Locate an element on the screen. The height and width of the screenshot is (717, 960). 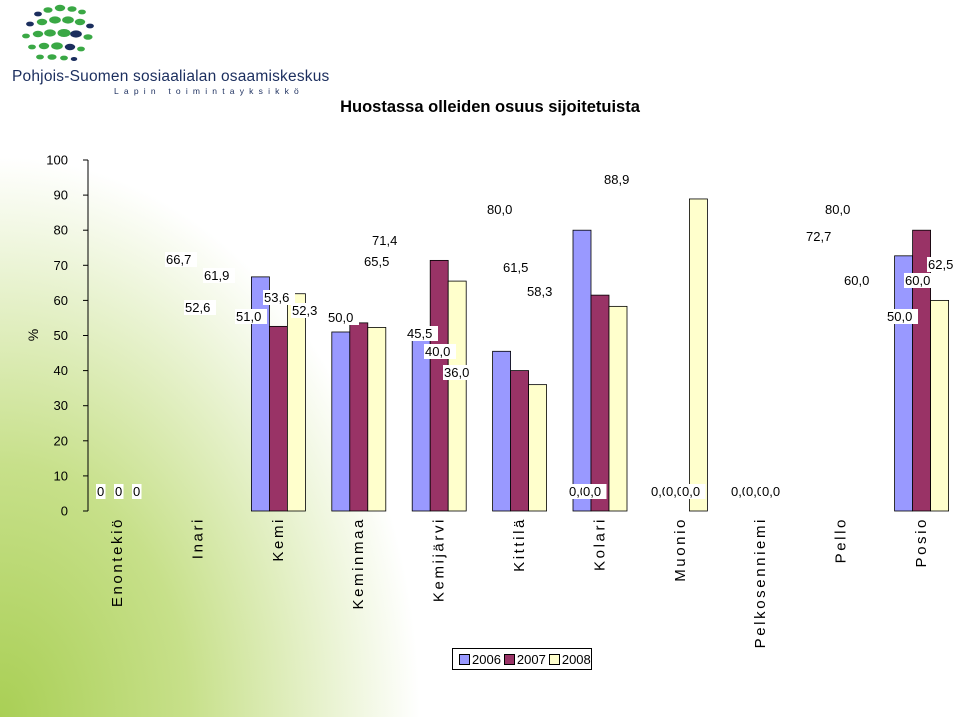
bar-Kemi-2006 is located at coordinates (341, 421).